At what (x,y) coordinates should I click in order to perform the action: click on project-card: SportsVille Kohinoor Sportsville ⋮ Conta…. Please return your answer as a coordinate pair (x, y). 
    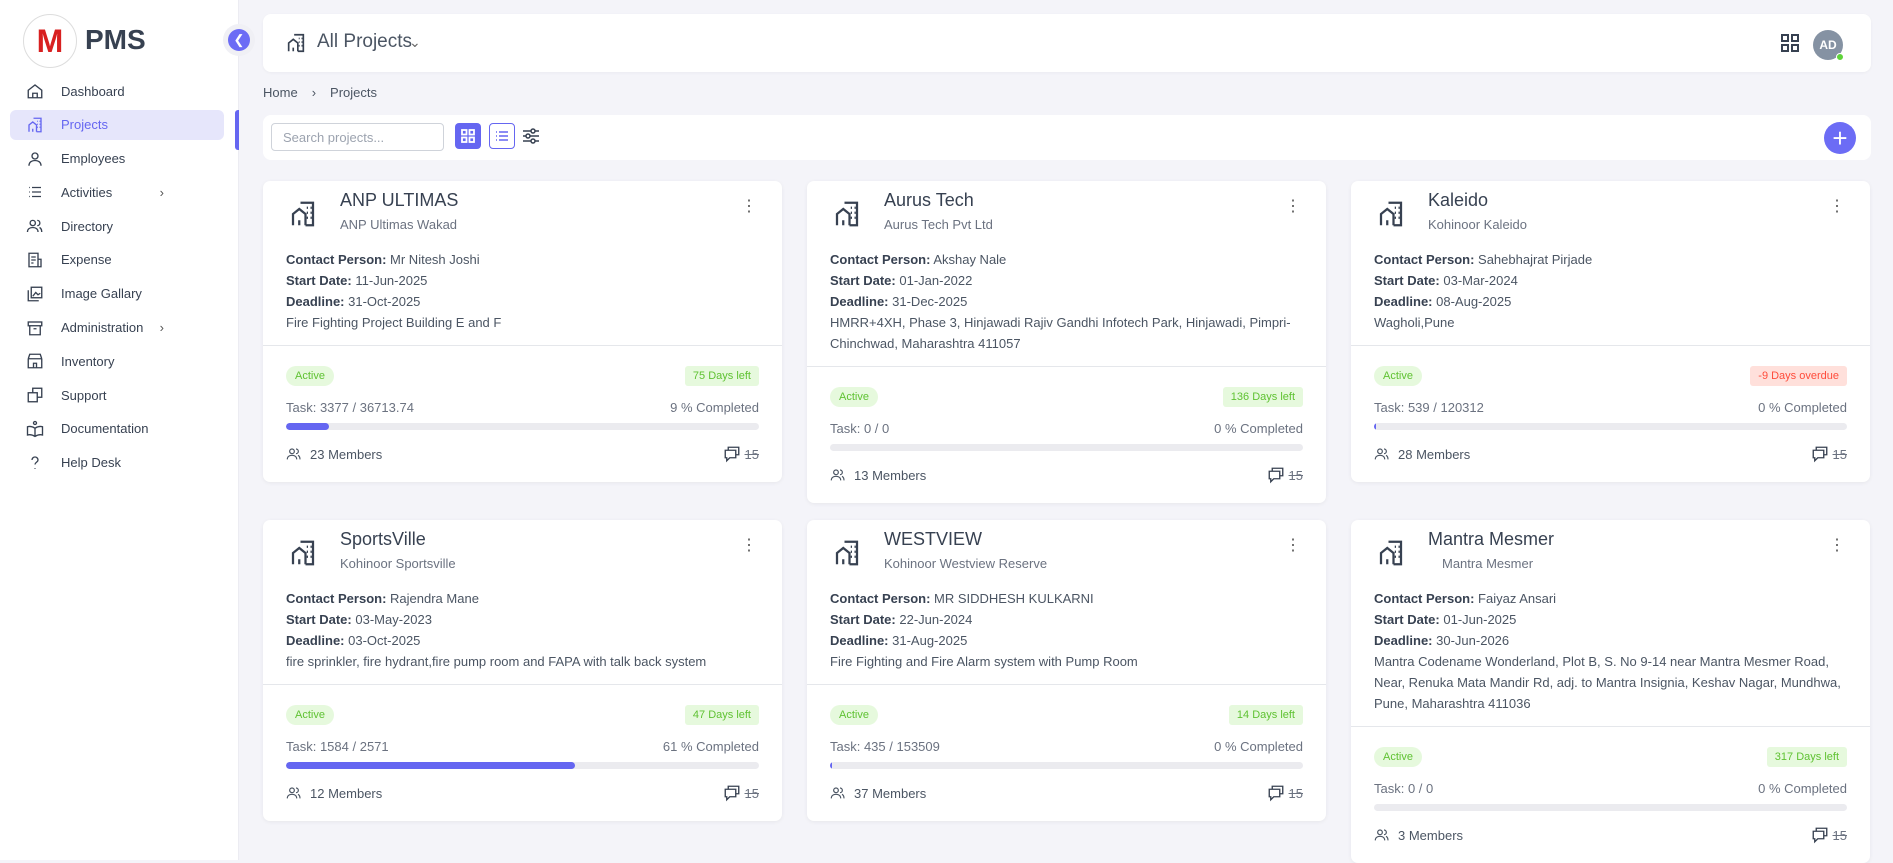
    Looking at the image, I should click on (522, 670).